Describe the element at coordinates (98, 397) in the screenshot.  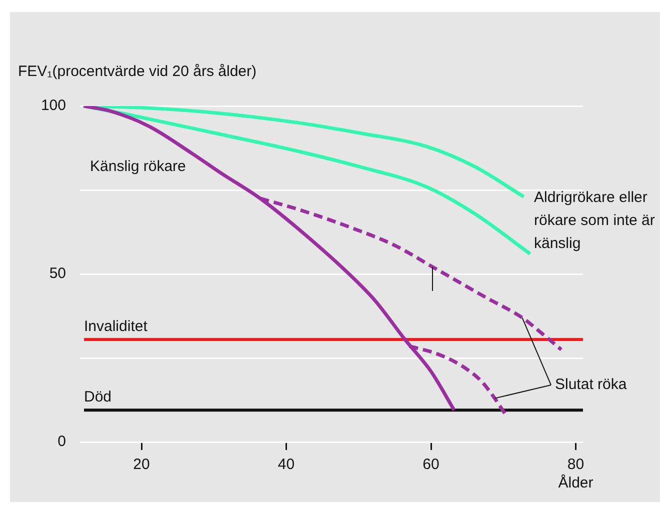
I see `ref-line-label: Död` at that location.